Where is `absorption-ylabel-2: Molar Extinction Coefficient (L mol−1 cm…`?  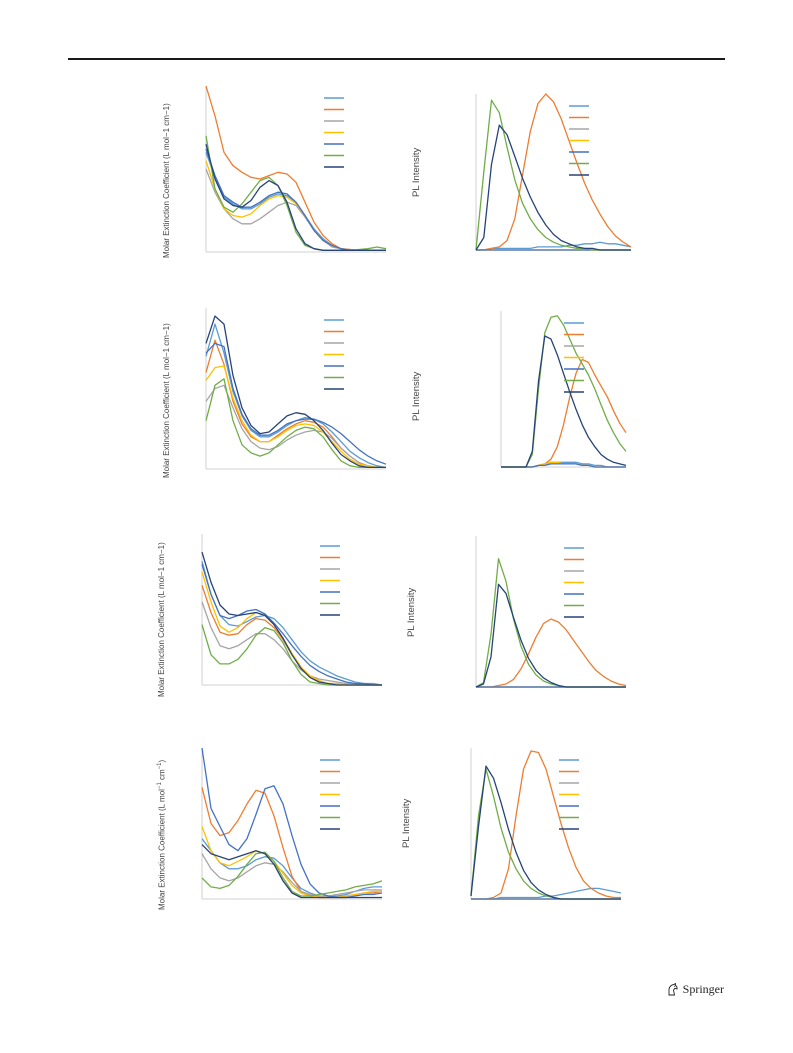
absorption-ylabel-2: Molar Extinction Coefficient (L mol−1 cm… is located at coordinates (166, 400).